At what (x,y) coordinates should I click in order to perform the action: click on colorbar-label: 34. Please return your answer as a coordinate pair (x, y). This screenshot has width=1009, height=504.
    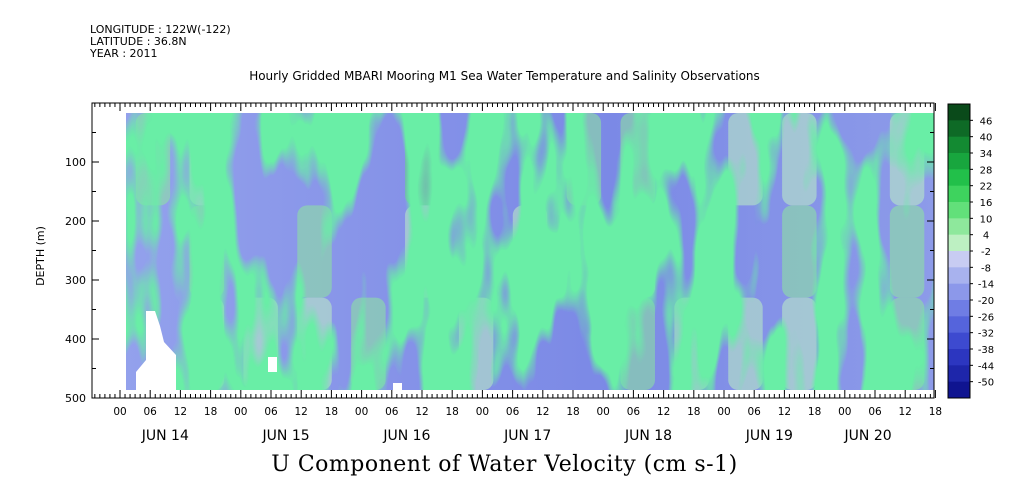
    Looking at the image, I should click on (986, 154).